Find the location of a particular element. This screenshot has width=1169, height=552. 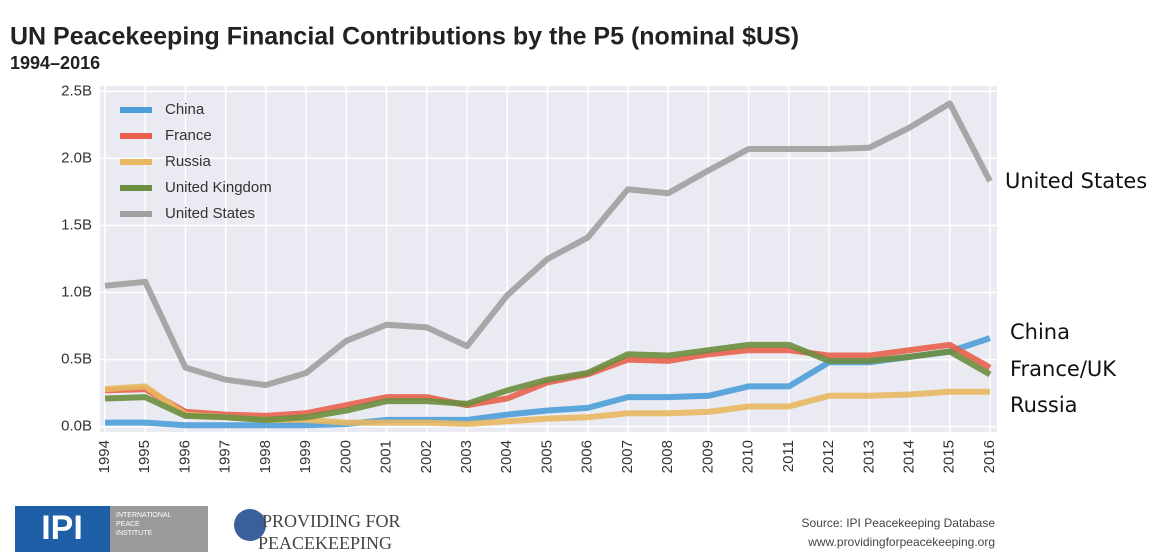

series-line is located at coordinates (548, 382).